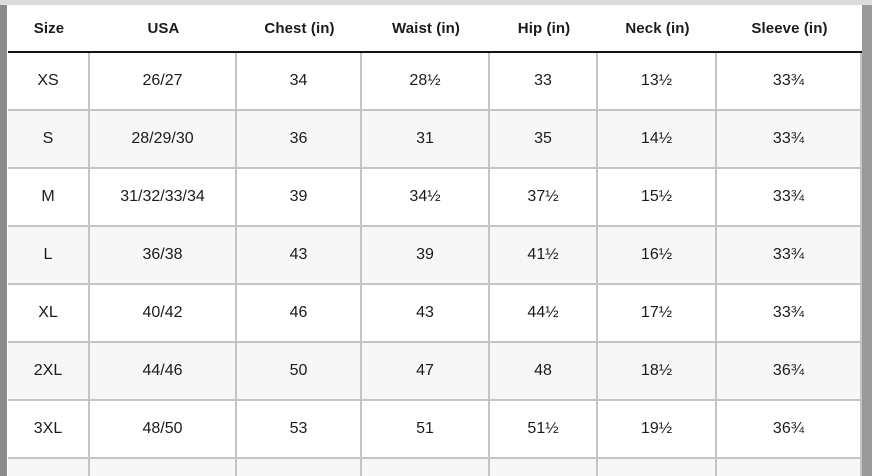 This screenshot has height=476, width=872. Describe the element at coordinates (657, 430) in the screenshot. I see `measurement-cell: 19½` at that location.